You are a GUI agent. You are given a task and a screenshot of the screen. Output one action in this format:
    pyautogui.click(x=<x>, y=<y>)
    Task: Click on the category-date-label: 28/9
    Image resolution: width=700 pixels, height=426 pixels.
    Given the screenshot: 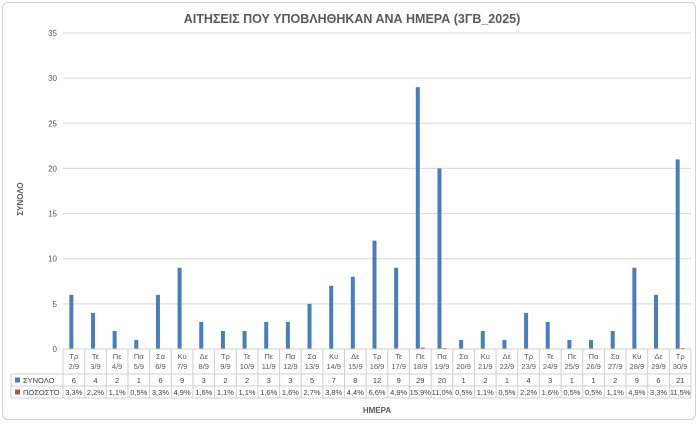 What is the action you would take?
    pyautogui.click(x=637, y=366)
    